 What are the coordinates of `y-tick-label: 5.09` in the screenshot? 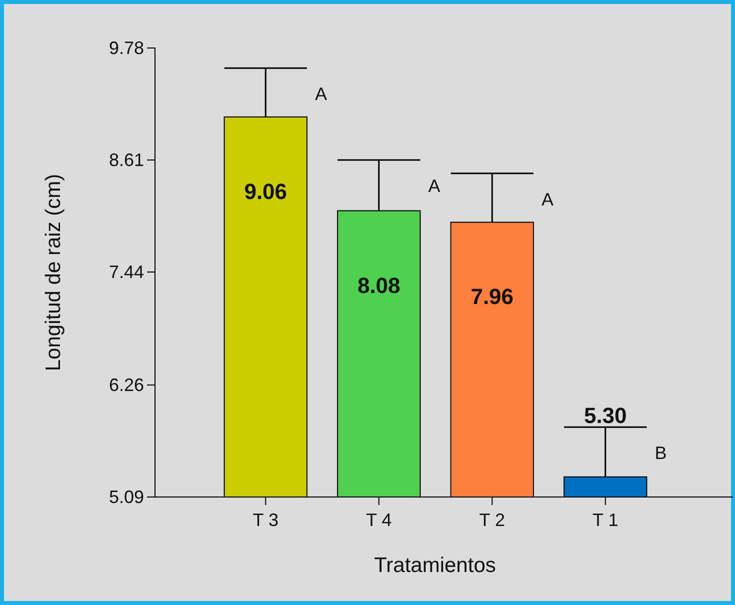 It's located at (126, 496).